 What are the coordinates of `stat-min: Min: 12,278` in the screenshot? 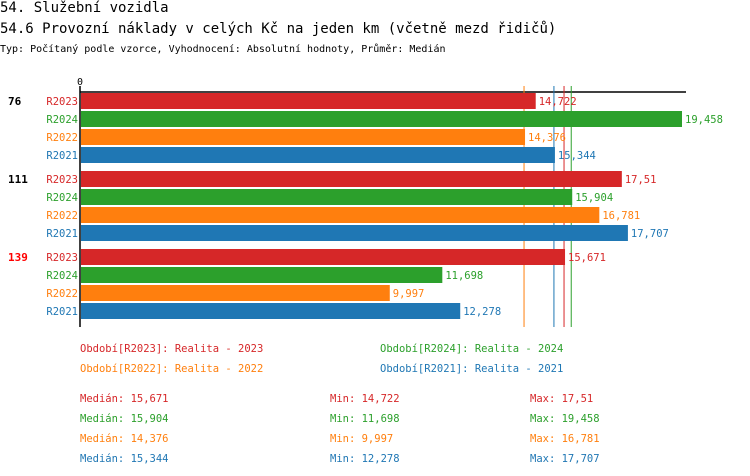 It's located at (365, 459).